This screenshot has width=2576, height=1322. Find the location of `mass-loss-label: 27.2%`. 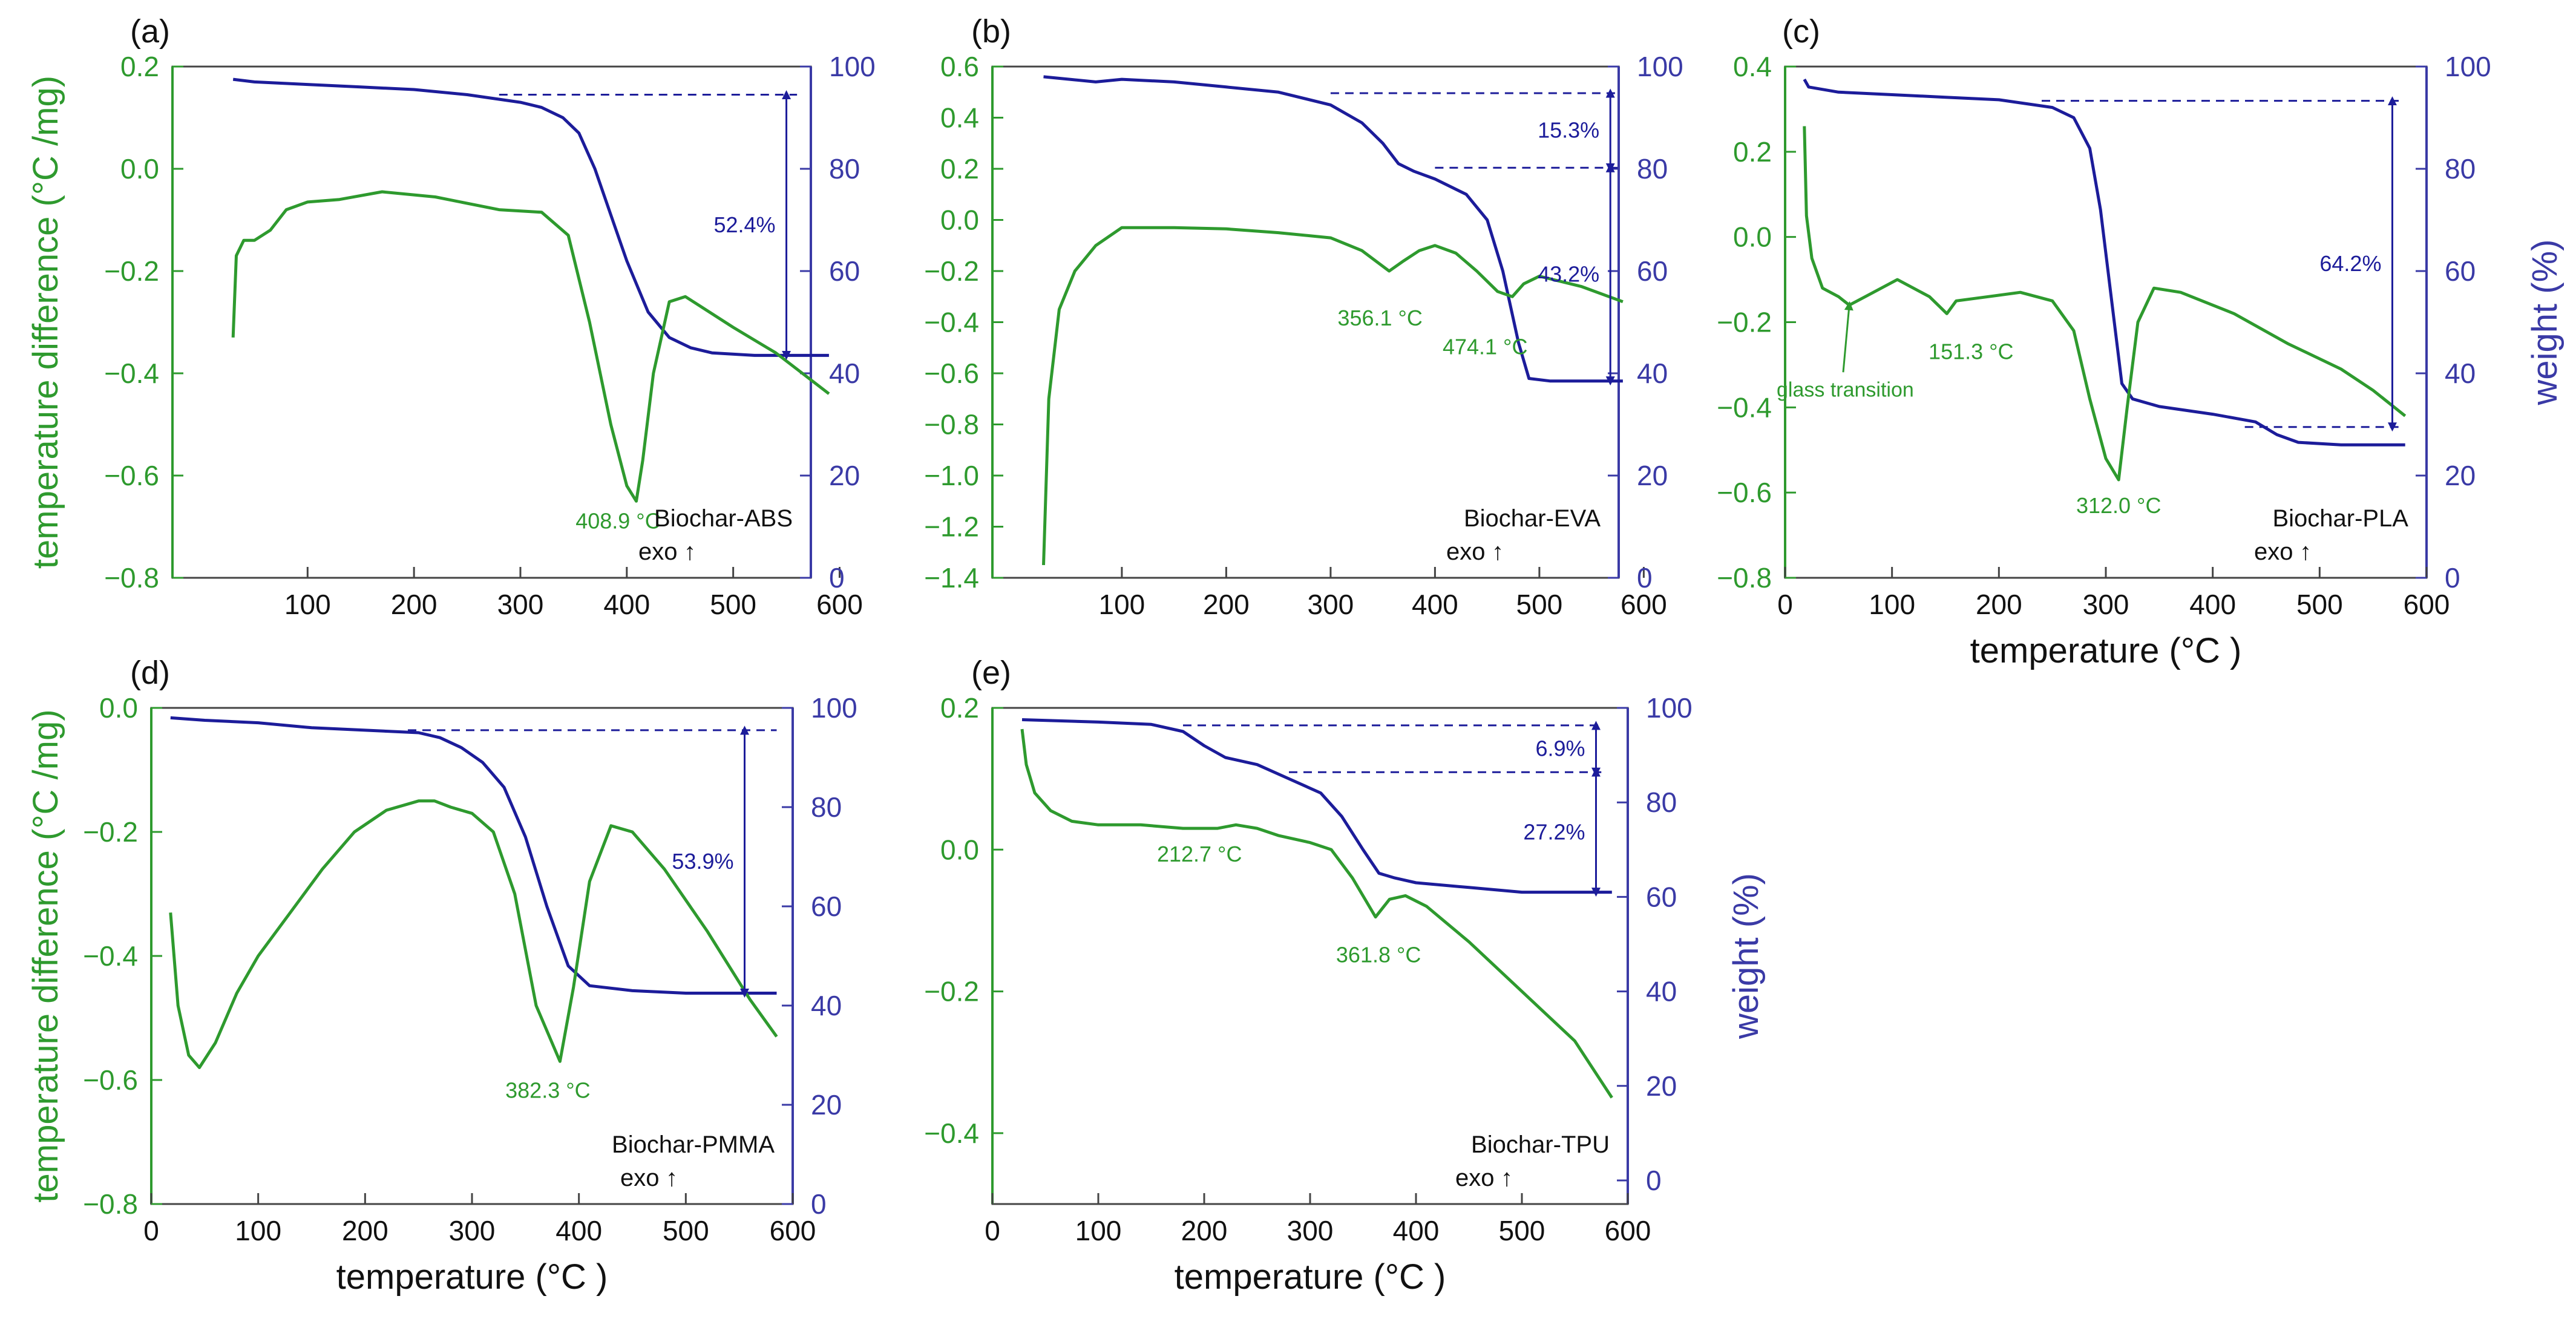

mass-loss-label: 27.2% is located at coordinates (1554, 831).